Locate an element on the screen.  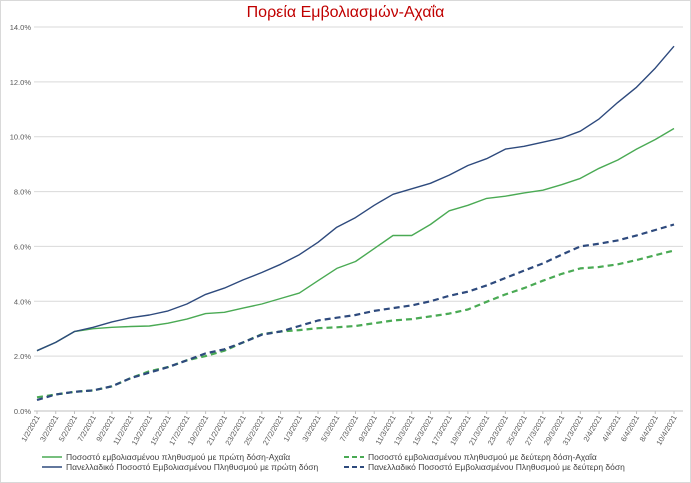
y-tick-label: 0.0% is located at coordinates (22, 411).